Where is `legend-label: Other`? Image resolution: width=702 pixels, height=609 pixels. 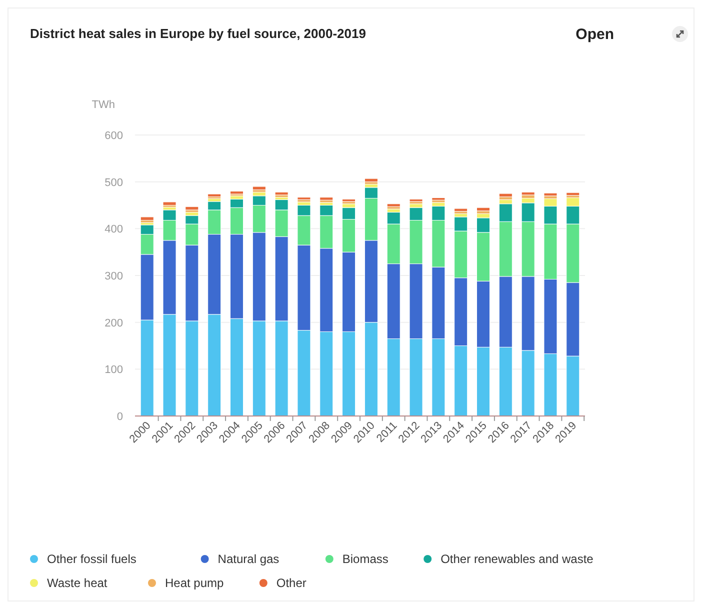 legend-label: Other is located at coordinates (291, 583).